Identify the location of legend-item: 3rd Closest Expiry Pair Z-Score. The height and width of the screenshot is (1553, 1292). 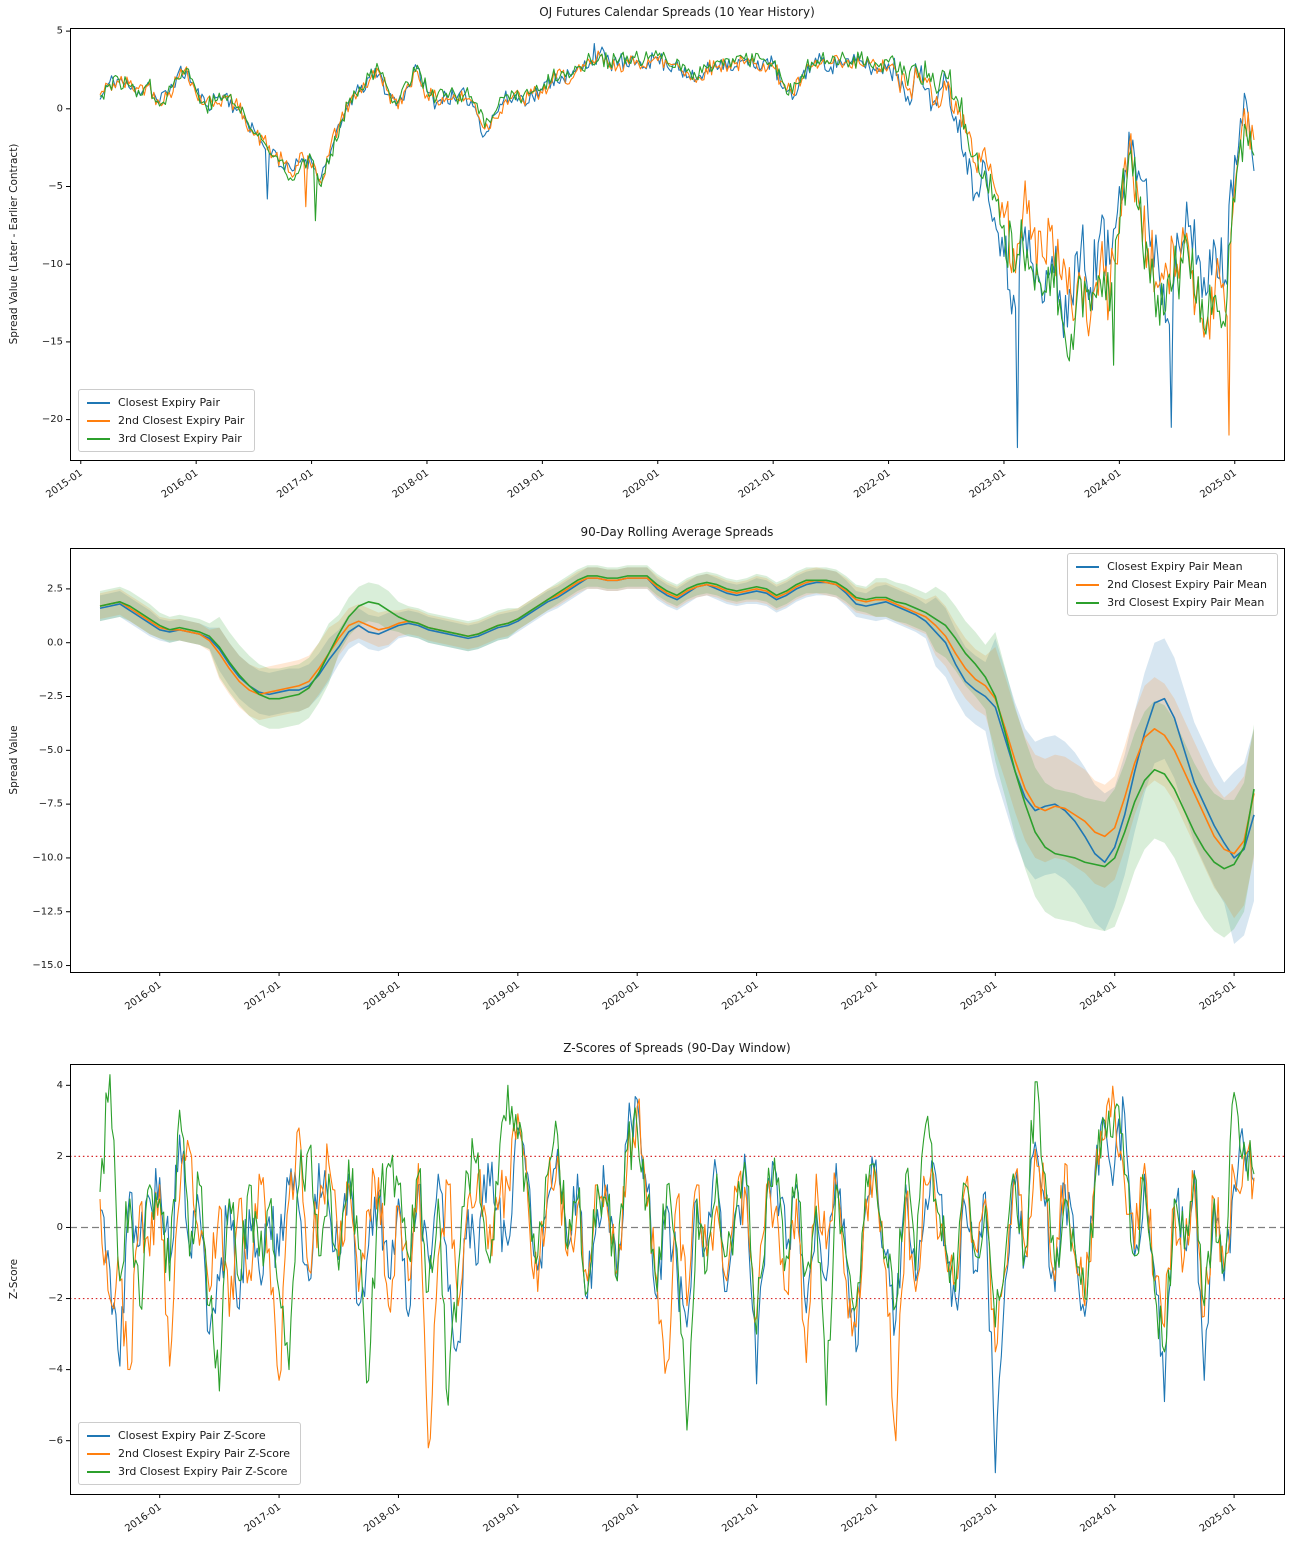
(188, 1471).